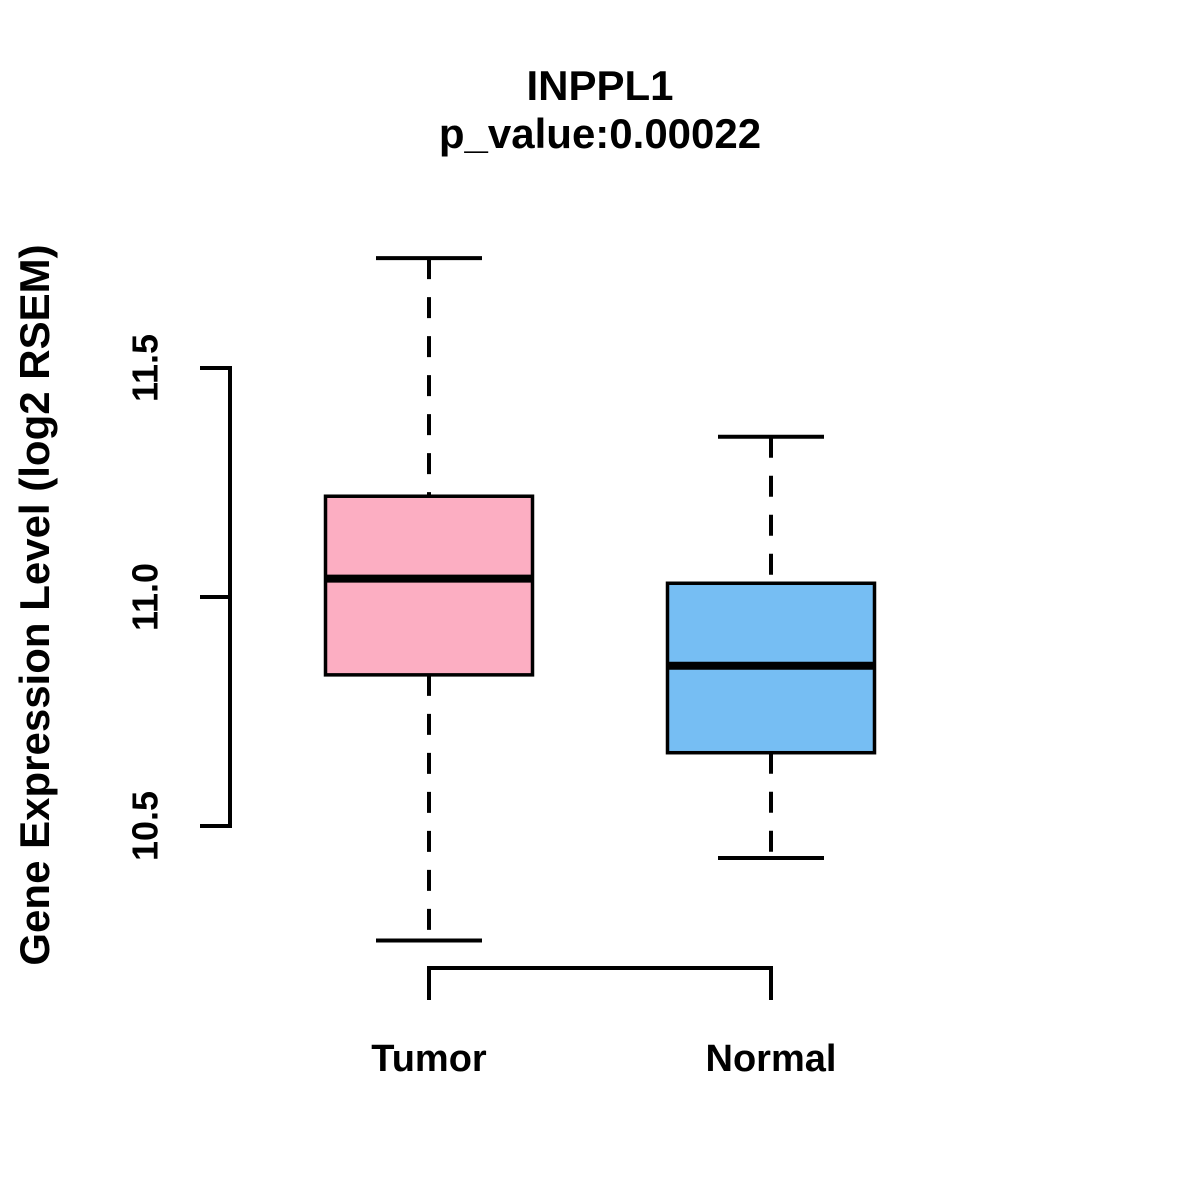  Describe the element at coordinates (600, 983) in the screenshot. I see `x-axis-bracket` at that location.